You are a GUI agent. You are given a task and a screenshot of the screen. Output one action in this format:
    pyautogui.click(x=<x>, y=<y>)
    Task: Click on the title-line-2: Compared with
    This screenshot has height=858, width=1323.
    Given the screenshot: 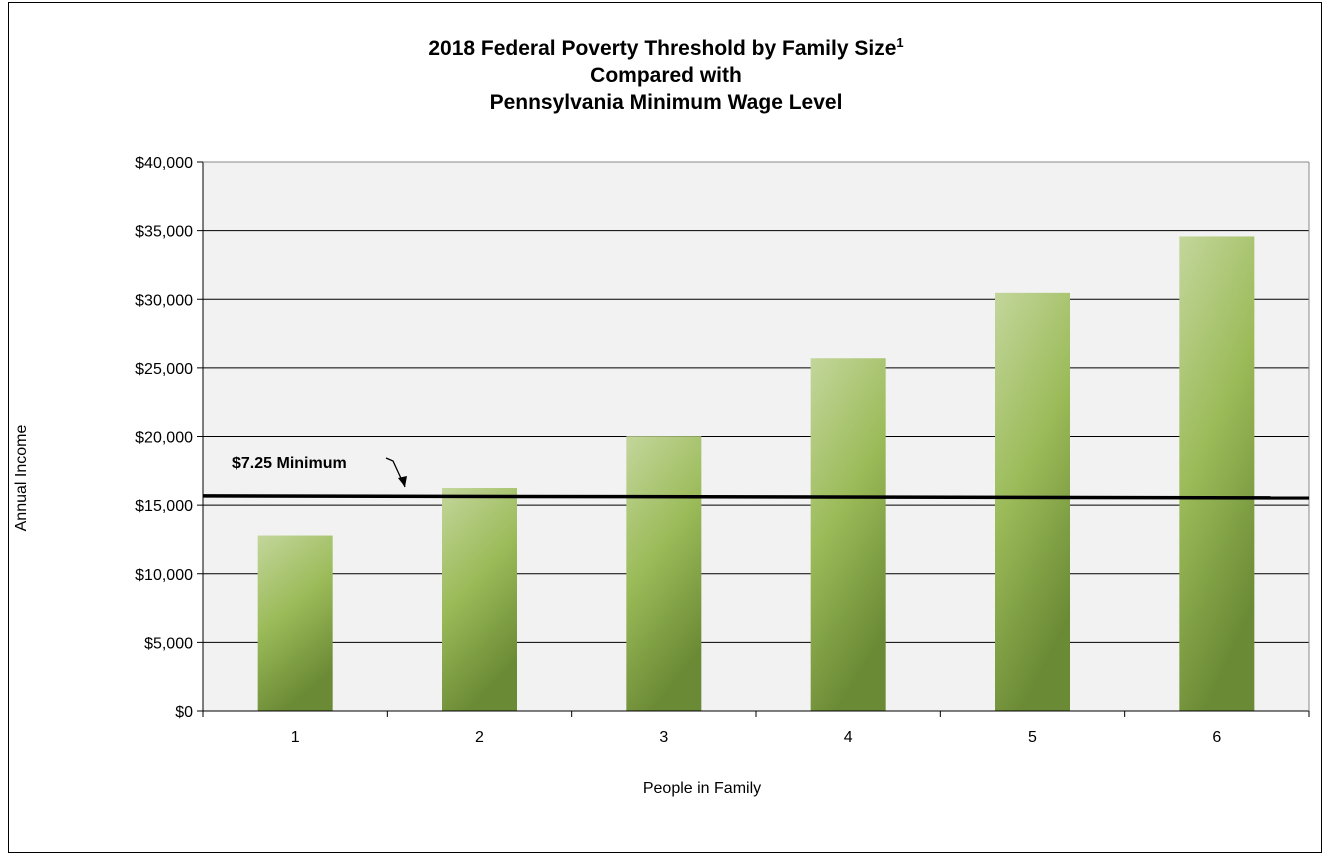 What is the action you would take?
    pyautogui.click(x=666, y=75)
    